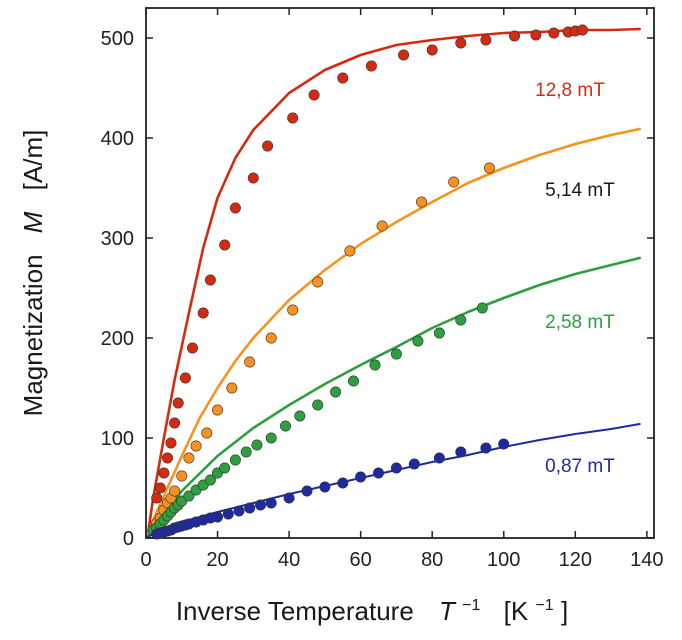  What do you see at coordinates (33, 335) in the screenshot?
I see `y-axis-title-main: Magnetization` at bounding box center [33, 335].